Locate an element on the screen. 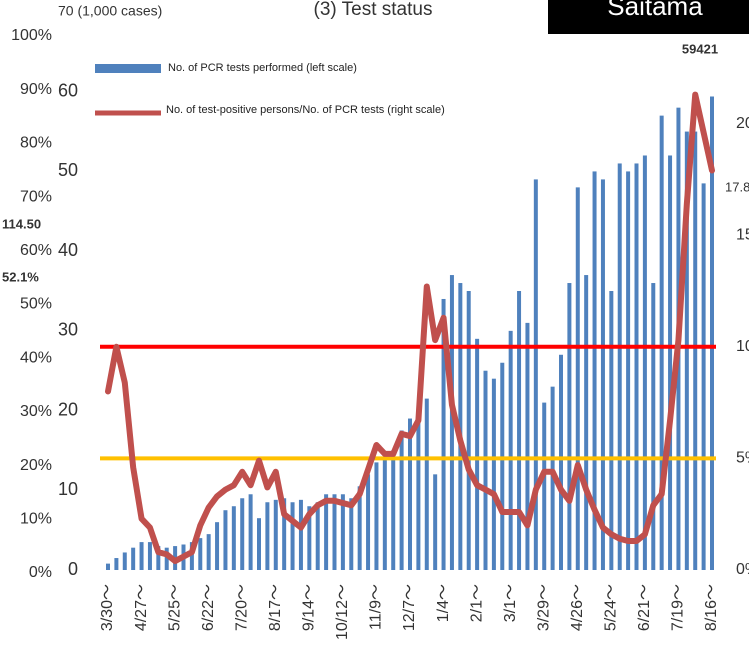  x-tick-label: 6/21～ is located at coordinates (644, 607).